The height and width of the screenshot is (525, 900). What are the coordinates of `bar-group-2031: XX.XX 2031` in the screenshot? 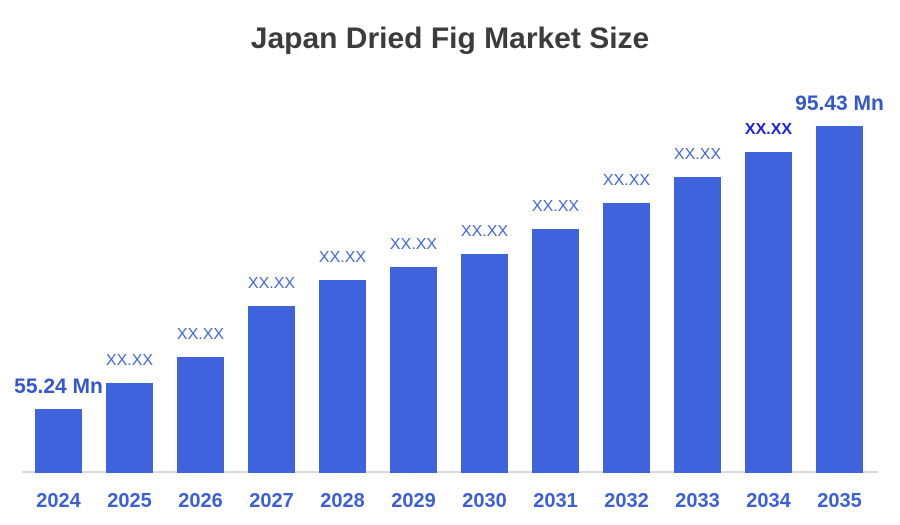 It's located at (555, 355).